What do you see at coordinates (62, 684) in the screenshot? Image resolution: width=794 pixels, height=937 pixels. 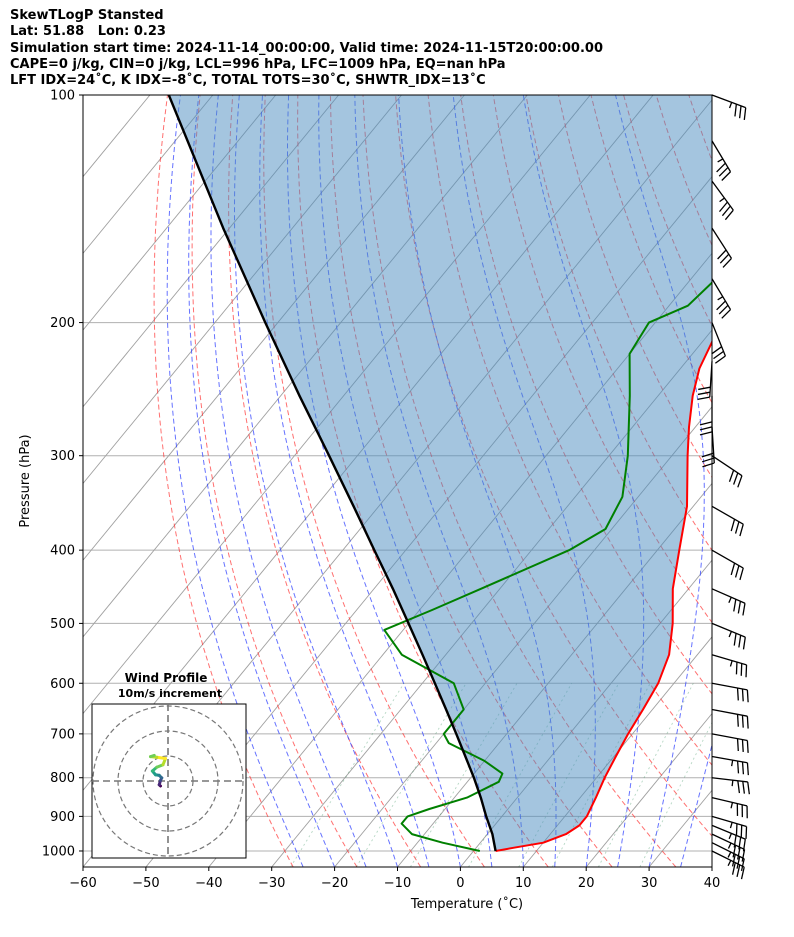 I see `y-tick-label: 600` at bounding box center [62, 684].